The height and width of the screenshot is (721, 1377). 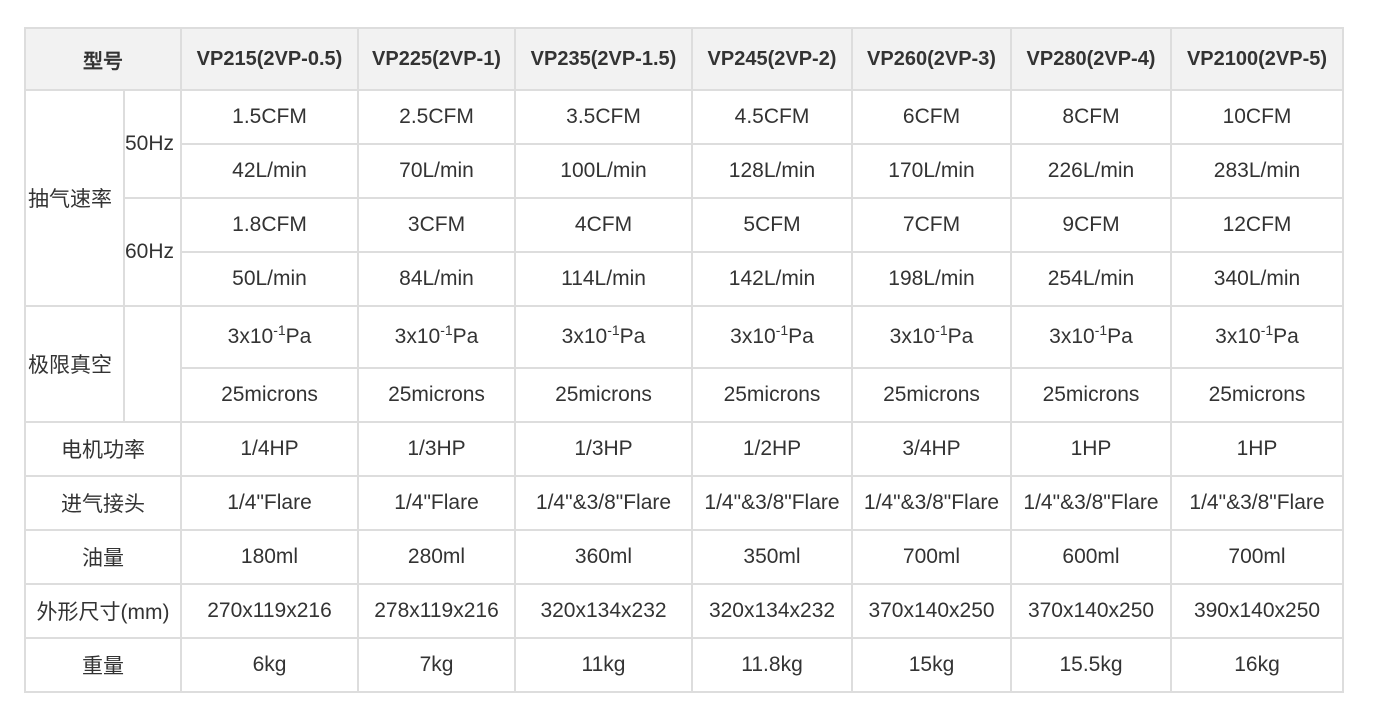 What do you see at coordinates (772, 117) in the screenshot?
I see `pumping-speed-value: 4.5CFM` at bounding box center [772, 117].